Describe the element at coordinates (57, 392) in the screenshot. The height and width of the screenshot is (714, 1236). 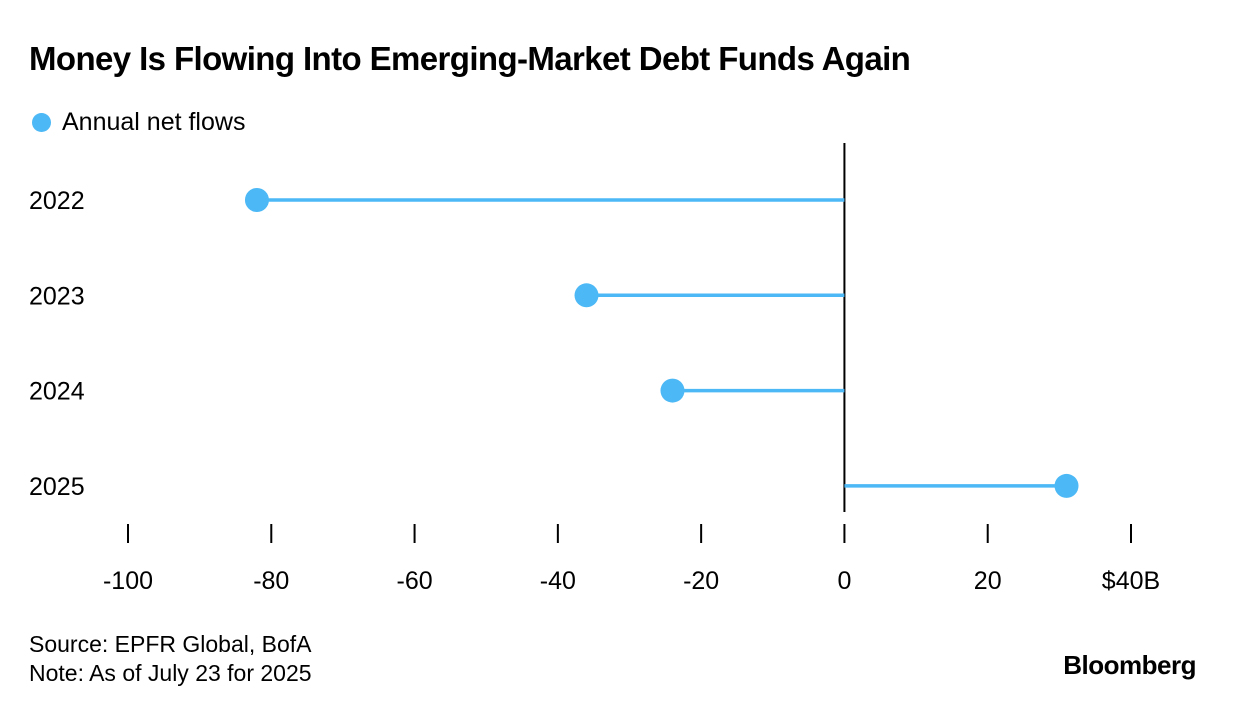
I see `year-label-2024: 2024` at that location.